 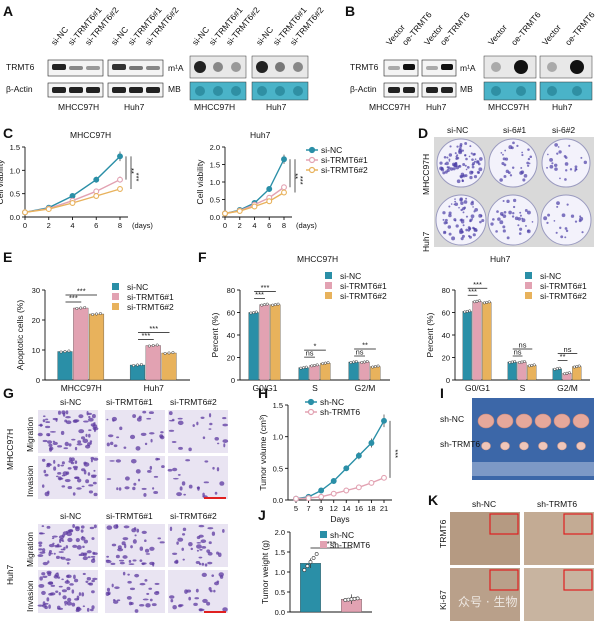 I want to click on y-tick-label: 80, so click(x=231, y=290).